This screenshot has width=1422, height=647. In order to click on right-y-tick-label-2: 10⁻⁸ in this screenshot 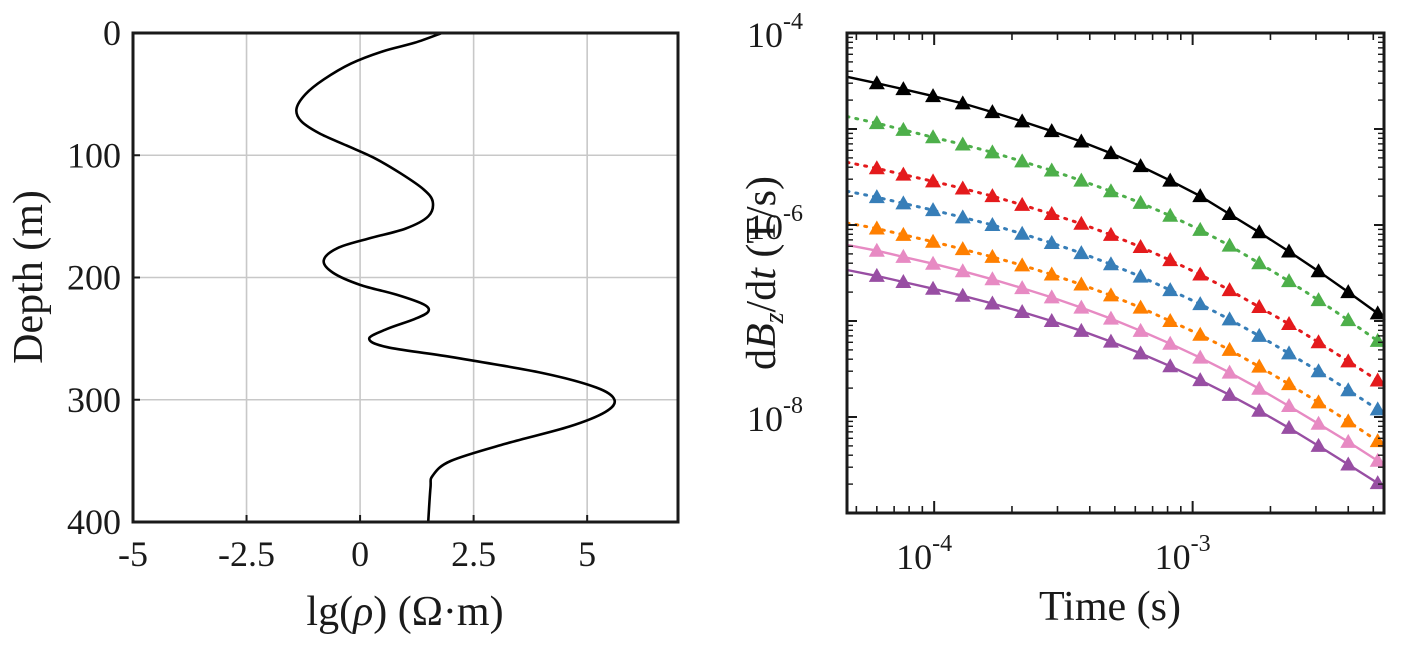, I will do `click(775, 416)`.